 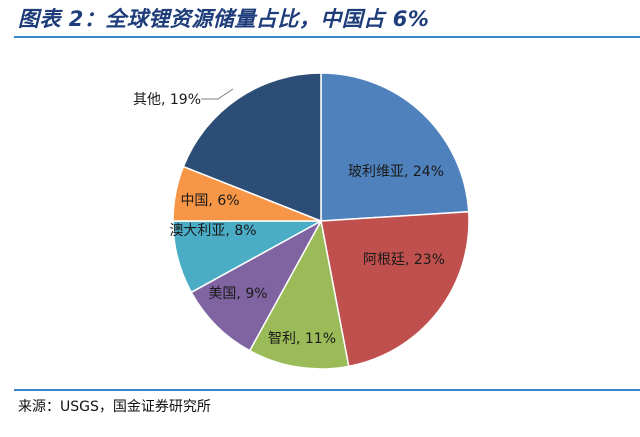 I want to click on slice-label: 玻利维亚, 24%, so click(x=396, y=172).